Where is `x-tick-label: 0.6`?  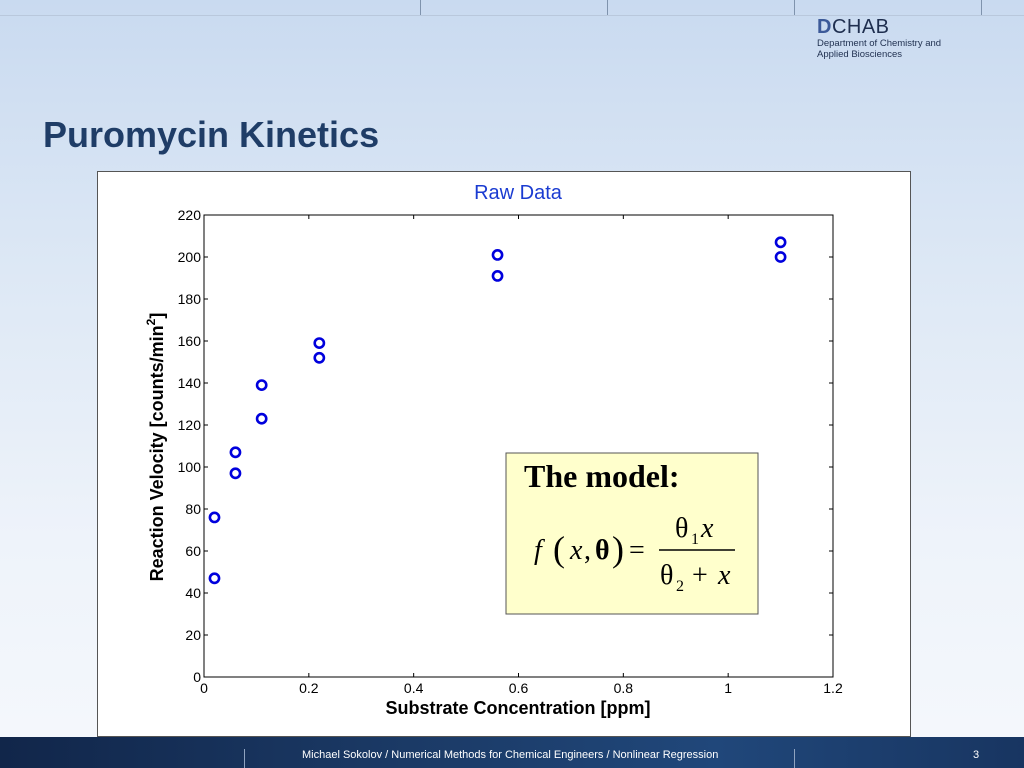
x-tick-label: 0.6 is located at coordinates (519, 688).